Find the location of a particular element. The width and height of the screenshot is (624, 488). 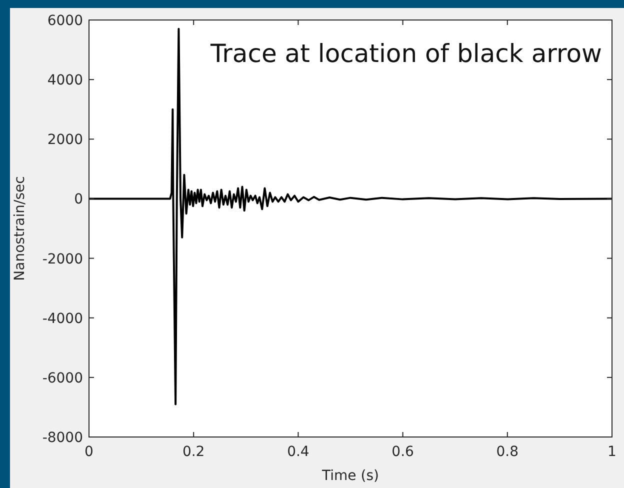

x-tick-label: 0.4 is located at coordinates (298, 452).